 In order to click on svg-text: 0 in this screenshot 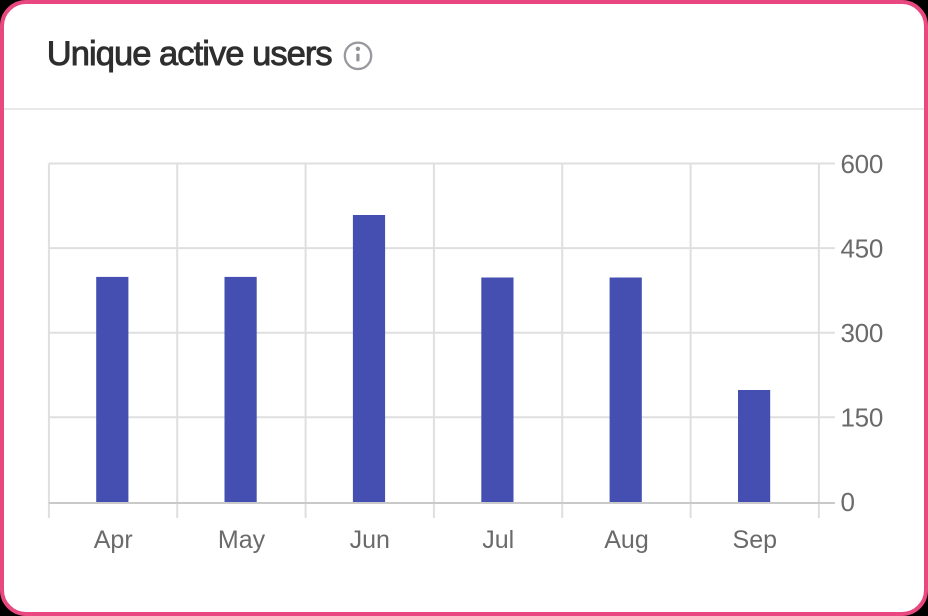, I will do `click(848, 502)`.